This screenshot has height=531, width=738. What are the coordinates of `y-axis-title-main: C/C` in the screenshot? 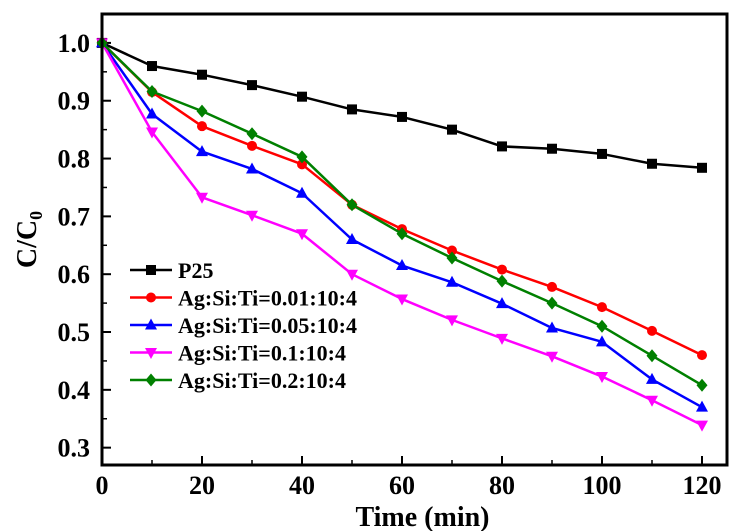 It's located at (27, 244).